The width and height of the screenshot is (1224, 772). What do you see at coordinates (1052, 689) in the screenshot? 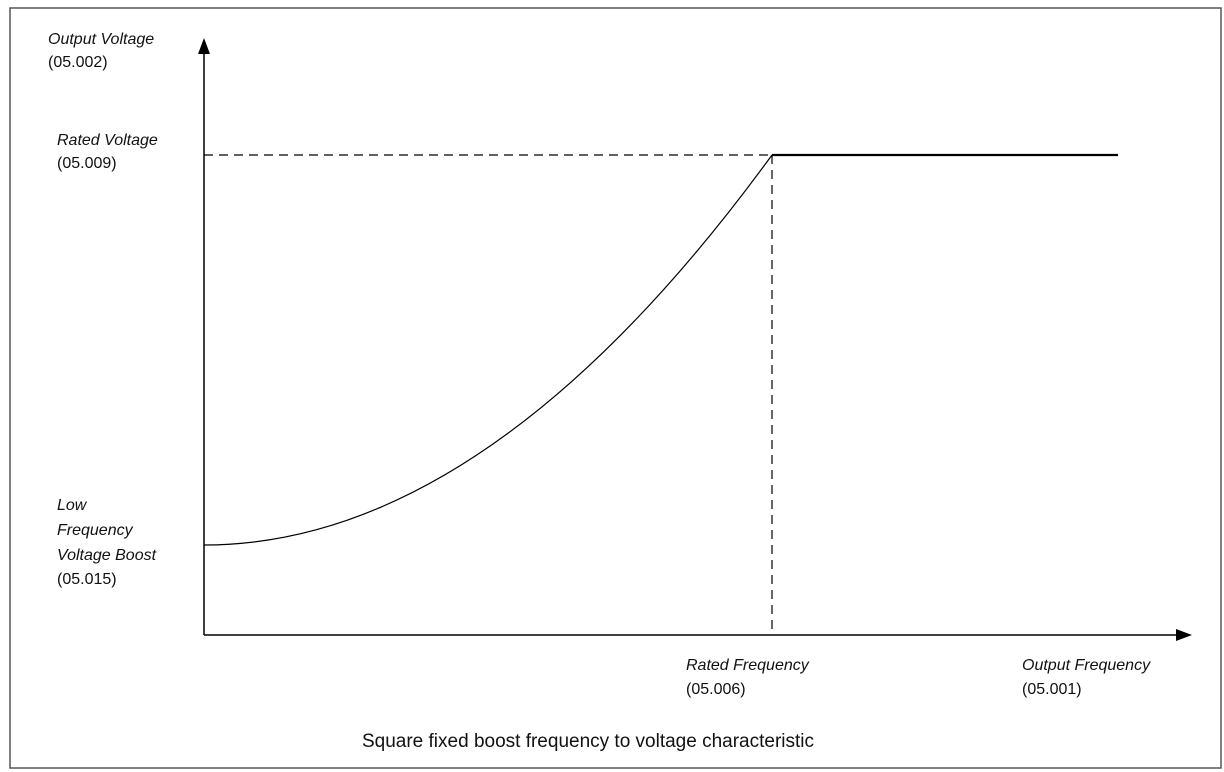
I see `x-axis-parameter: (05.001)` at bounding box center [1052, 689].